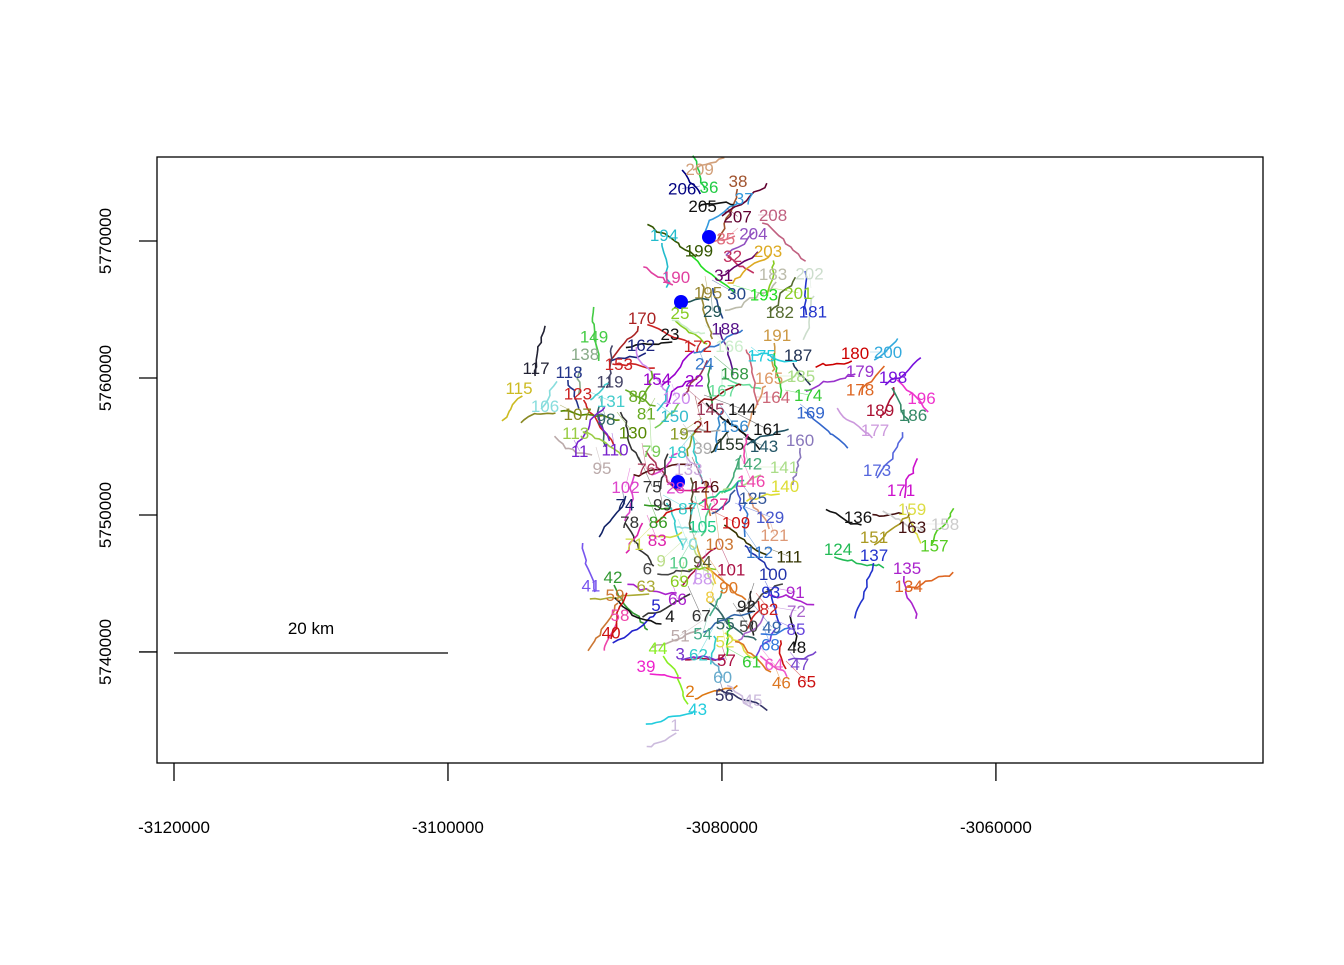  What do you see at coordinates (798, 293) in the screenshot?
I see `stream-label: 201` at bounding box center [798, 293].